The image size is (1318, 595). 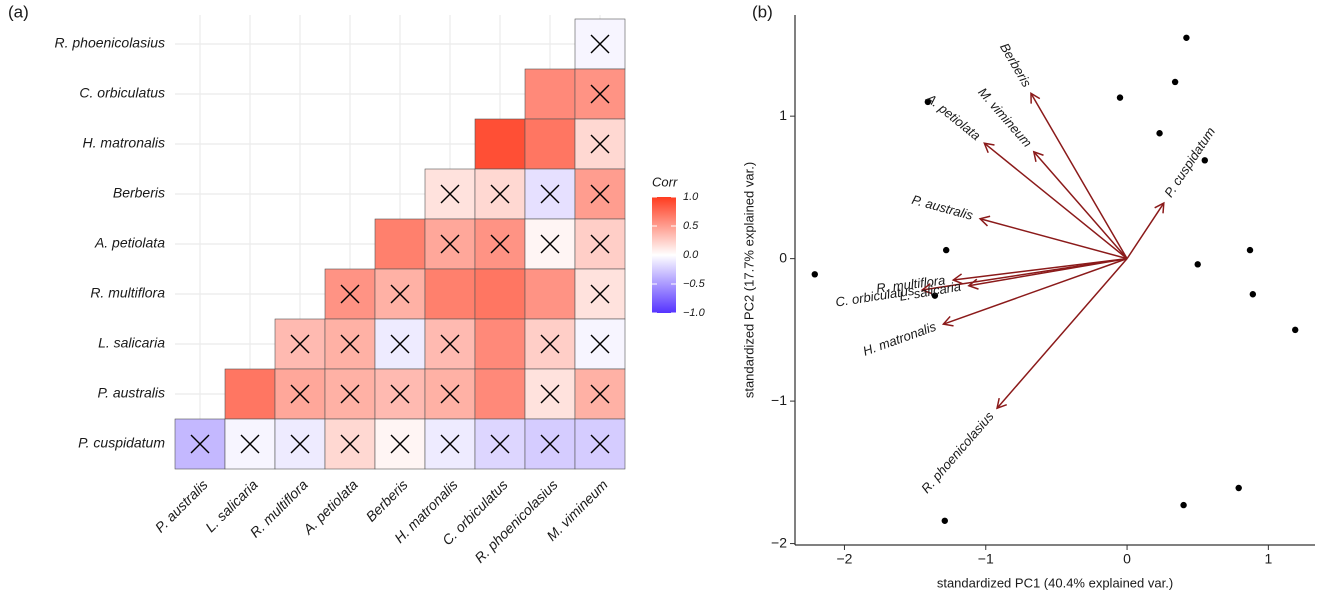 What do you see at coordinates (1127, 559) in the screenshot?
I see `x-tick-label: 0` at bounding box center [1127, 559].